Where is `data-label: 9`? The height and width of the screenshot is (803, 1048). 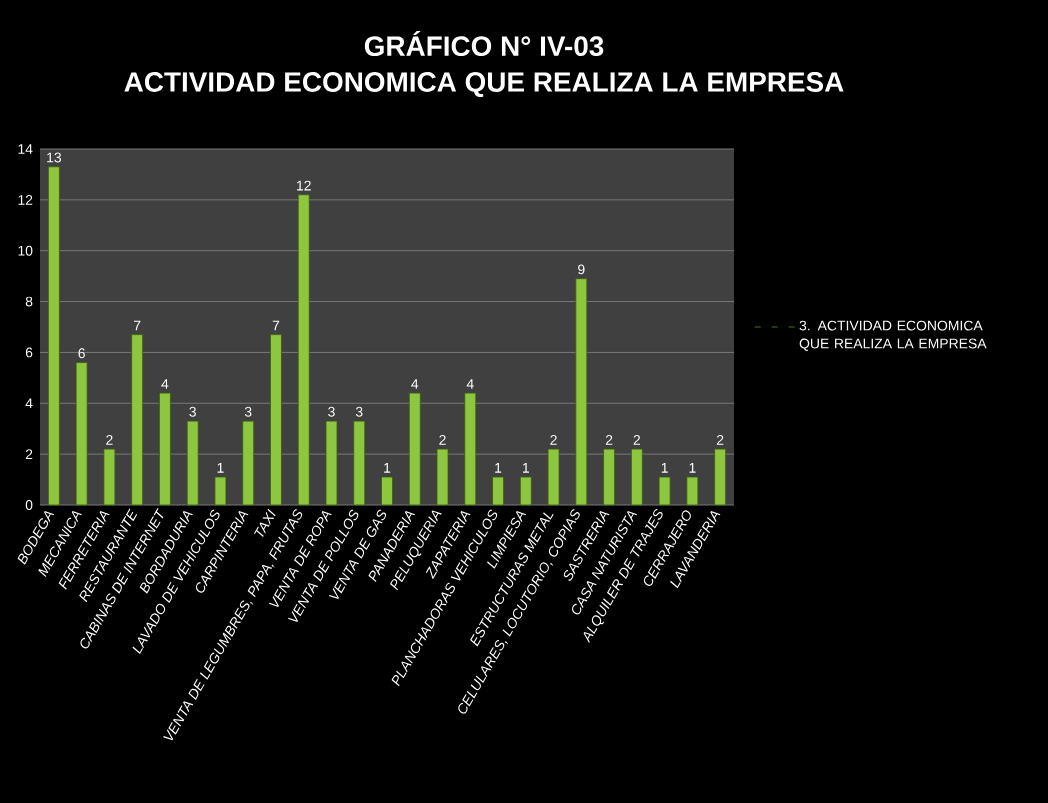 data-label: 9 is located at coordinates (581, 269).